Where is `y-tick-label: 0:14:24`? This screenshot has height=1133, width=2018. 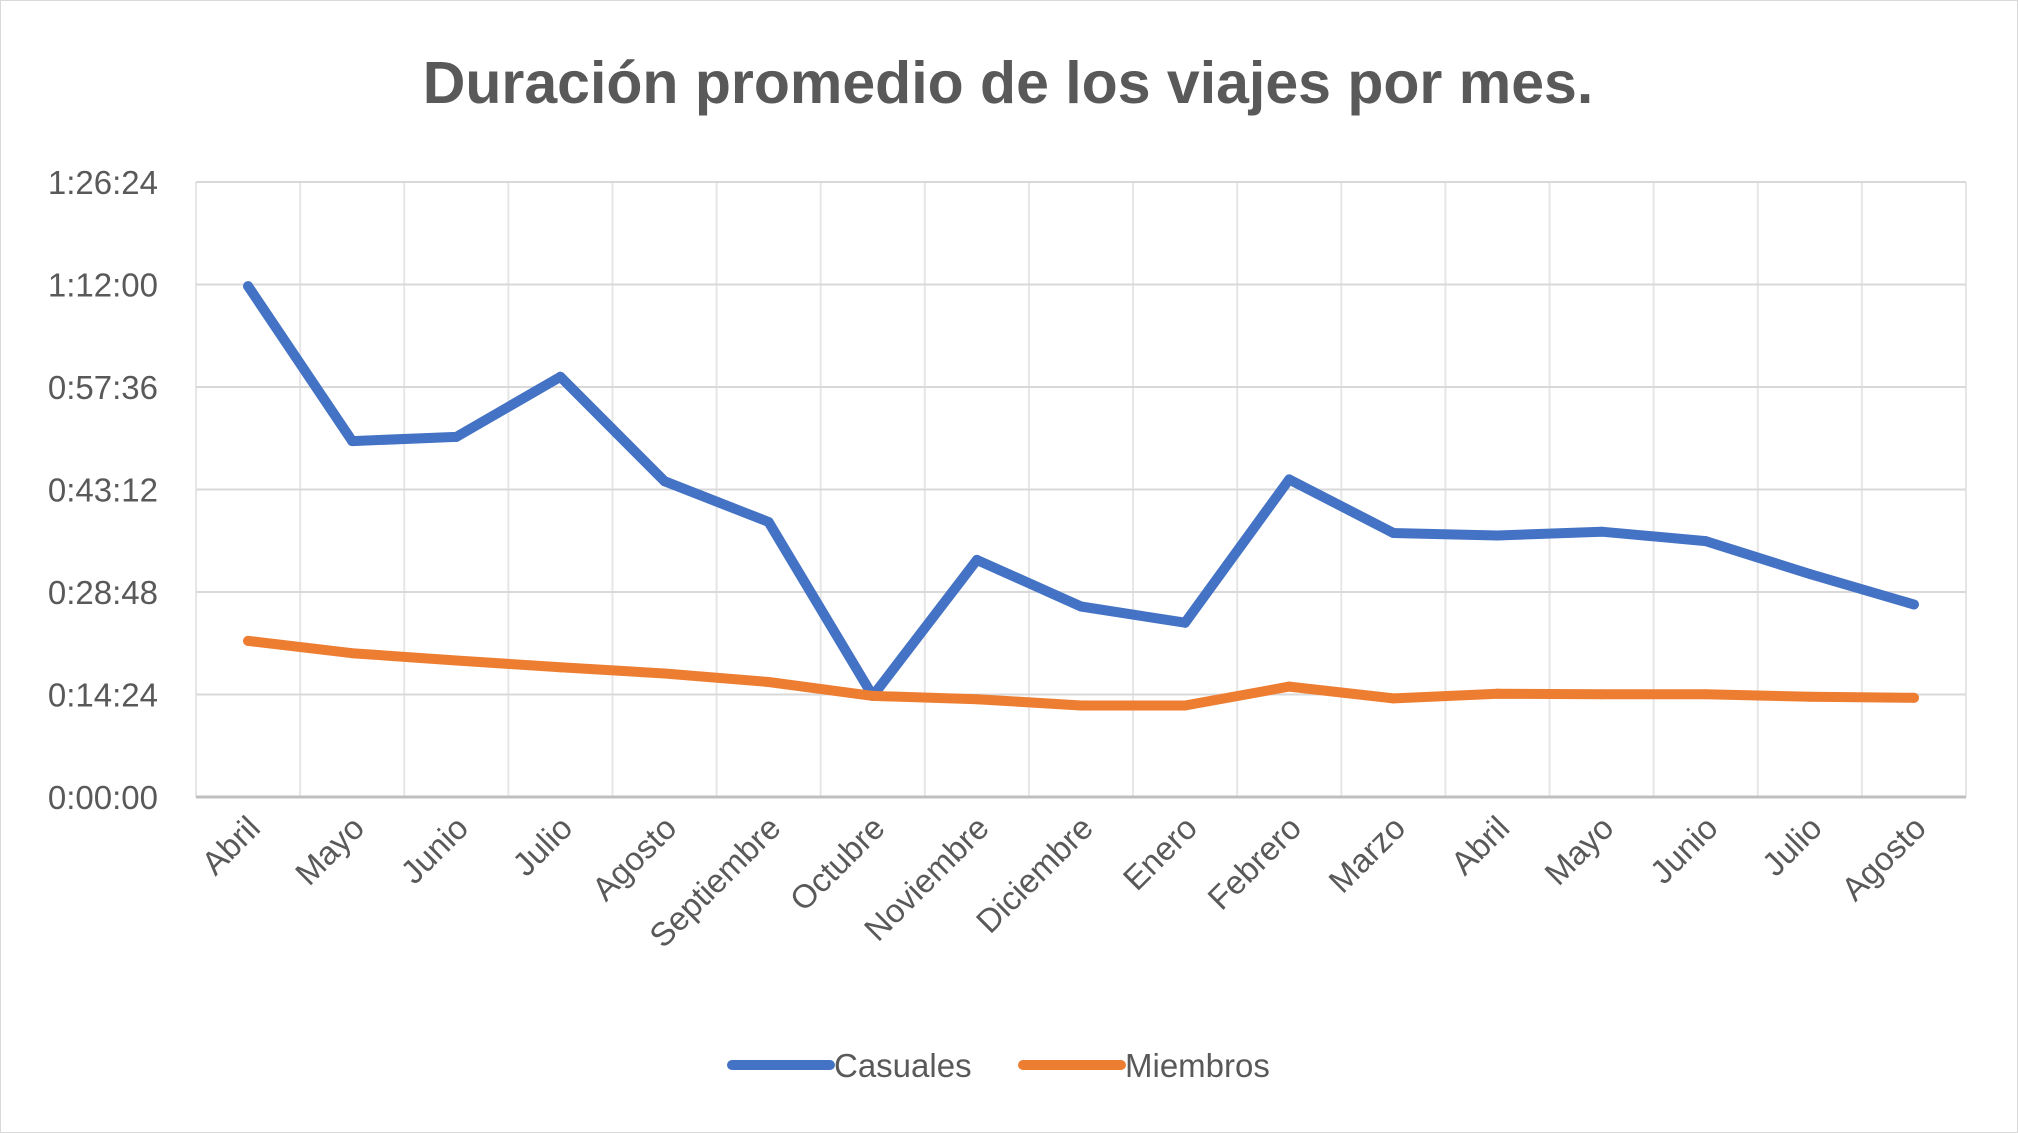
y-tick-label: 0:14:24 is located at coordinates (103, 695).